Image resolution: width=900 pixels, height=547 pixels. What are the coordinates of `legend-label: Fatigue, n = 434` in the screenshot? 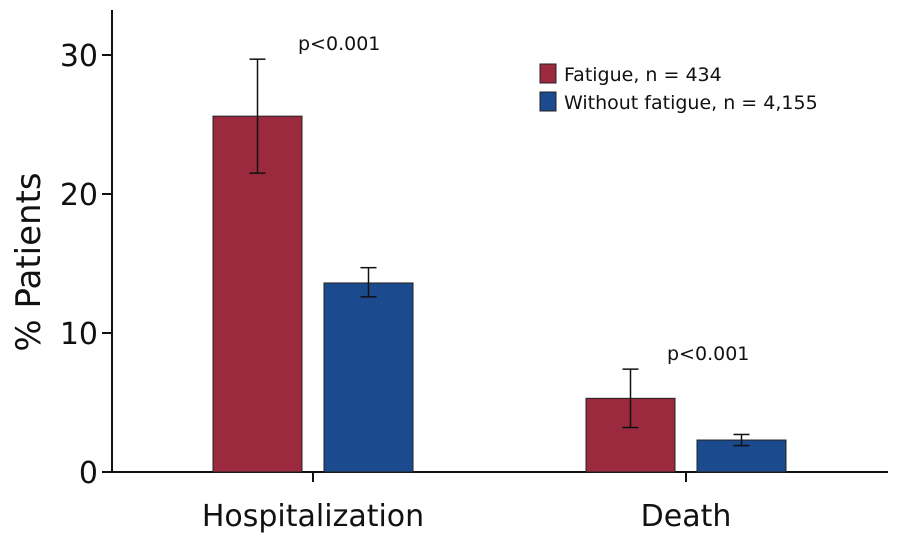 It's located at (643, 75).